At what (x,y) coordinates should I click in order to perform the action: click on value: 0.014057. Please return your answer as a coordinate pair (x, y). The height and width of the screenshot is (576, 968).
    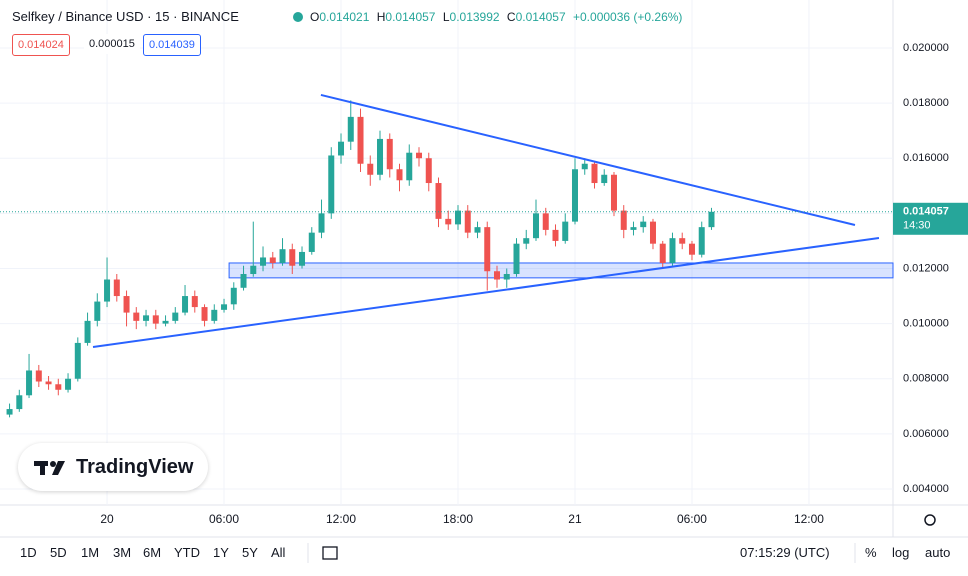
    Looking at the image, I should click on (540, 17).